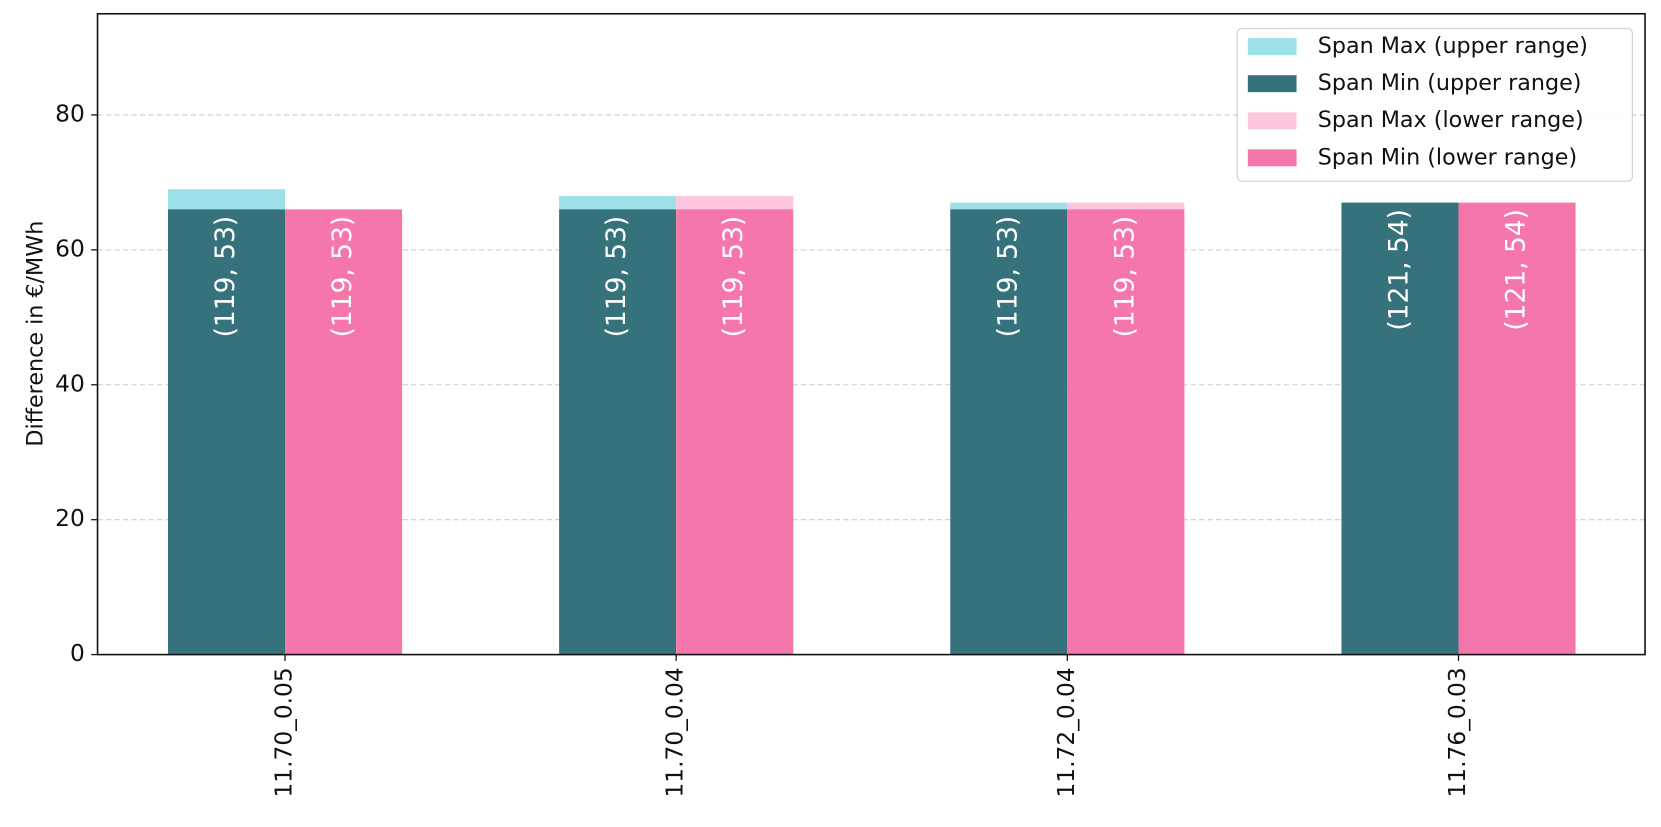 The image size is (1661, 827). I want to click on y-axis-label: Difference in €/MWh, so click(36, 334).